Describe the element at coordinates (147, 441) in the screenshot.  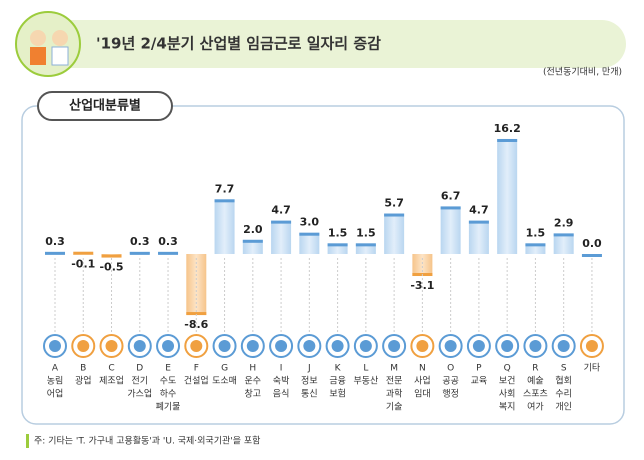
I see `footnote: 주: 기타는 'T. 가구내 고용활동'과 'U. 국제·외국기관'을 포함` at that location.